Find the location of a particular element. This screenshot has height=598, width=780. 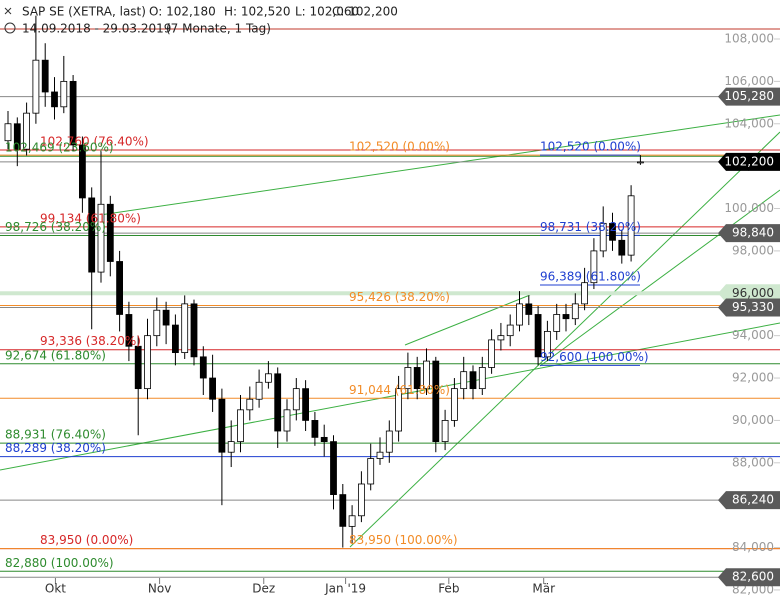

fib-label: 96,389 (61.80%) is located at coordinates (590, 277).